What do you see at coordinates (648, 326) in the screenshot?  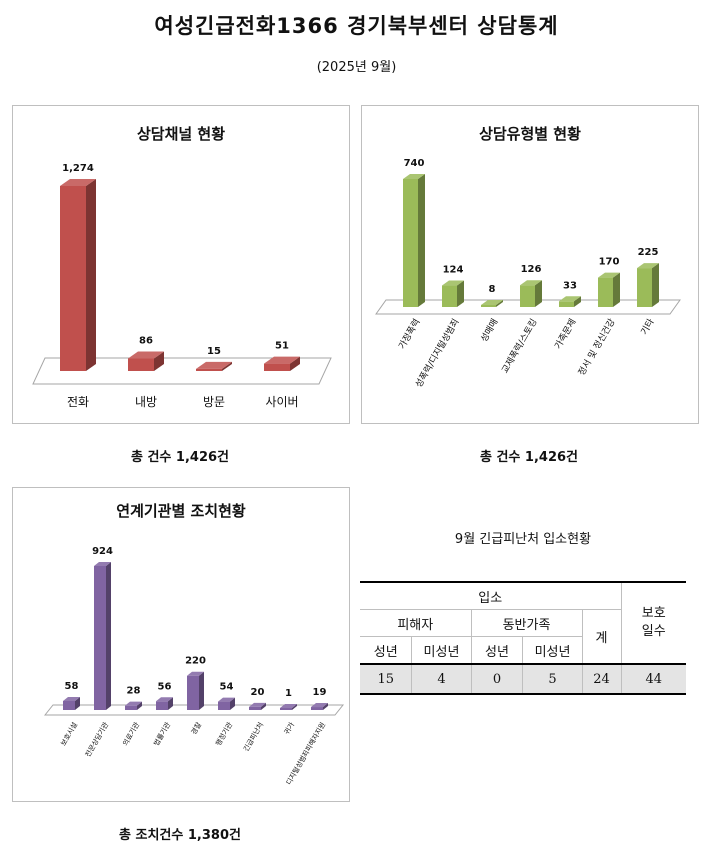 I see `category-label: 기타` at bounding box center [648, 326].